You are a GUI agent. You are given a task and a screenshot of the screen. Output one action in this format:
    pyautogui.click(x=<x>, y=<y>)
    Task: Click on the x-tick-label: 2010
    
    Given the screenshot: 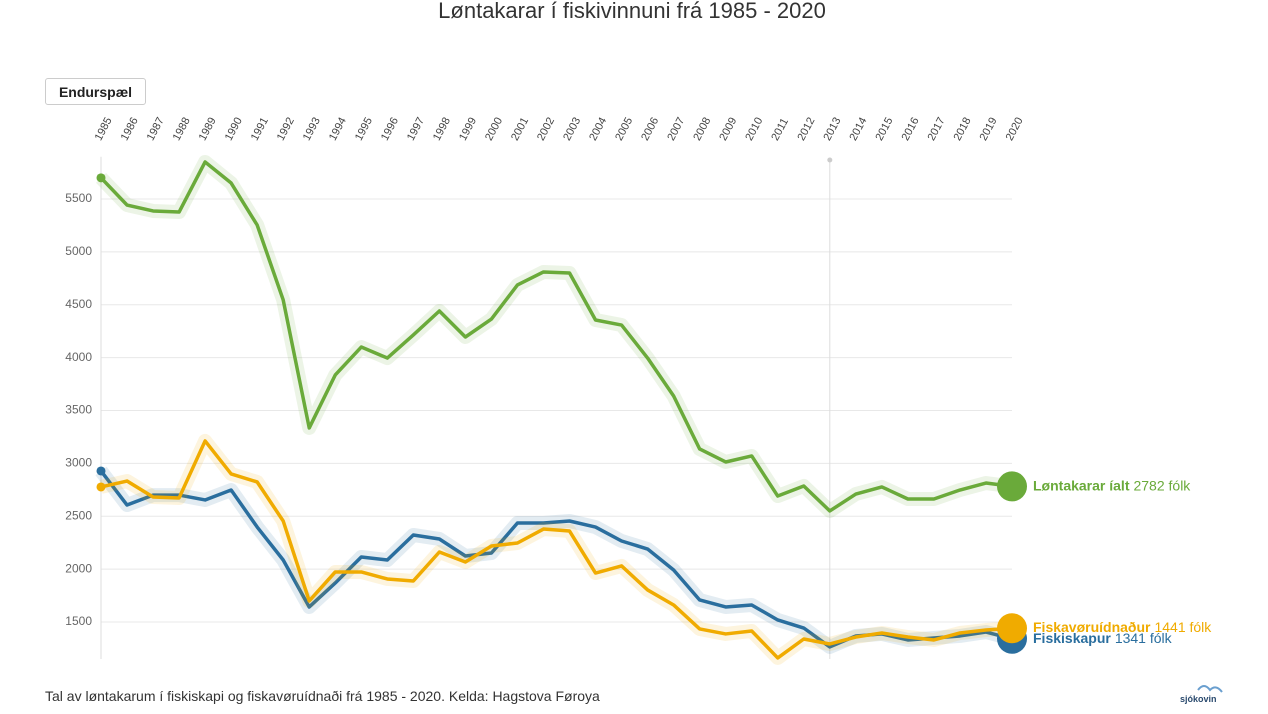 What is the action you would take?
    pyautogui.click(x=754, y=129)
    